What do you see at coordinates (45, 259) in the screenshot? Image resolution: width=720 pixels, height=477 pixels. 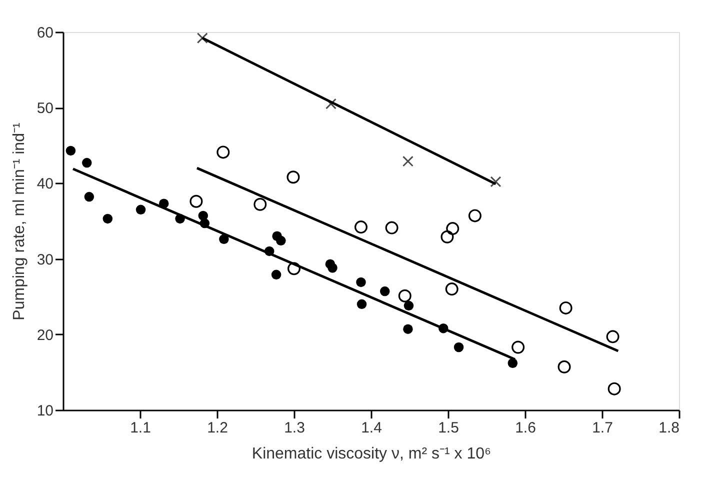 I see `y-tick-label: 30` at bounding box center [45, 259].